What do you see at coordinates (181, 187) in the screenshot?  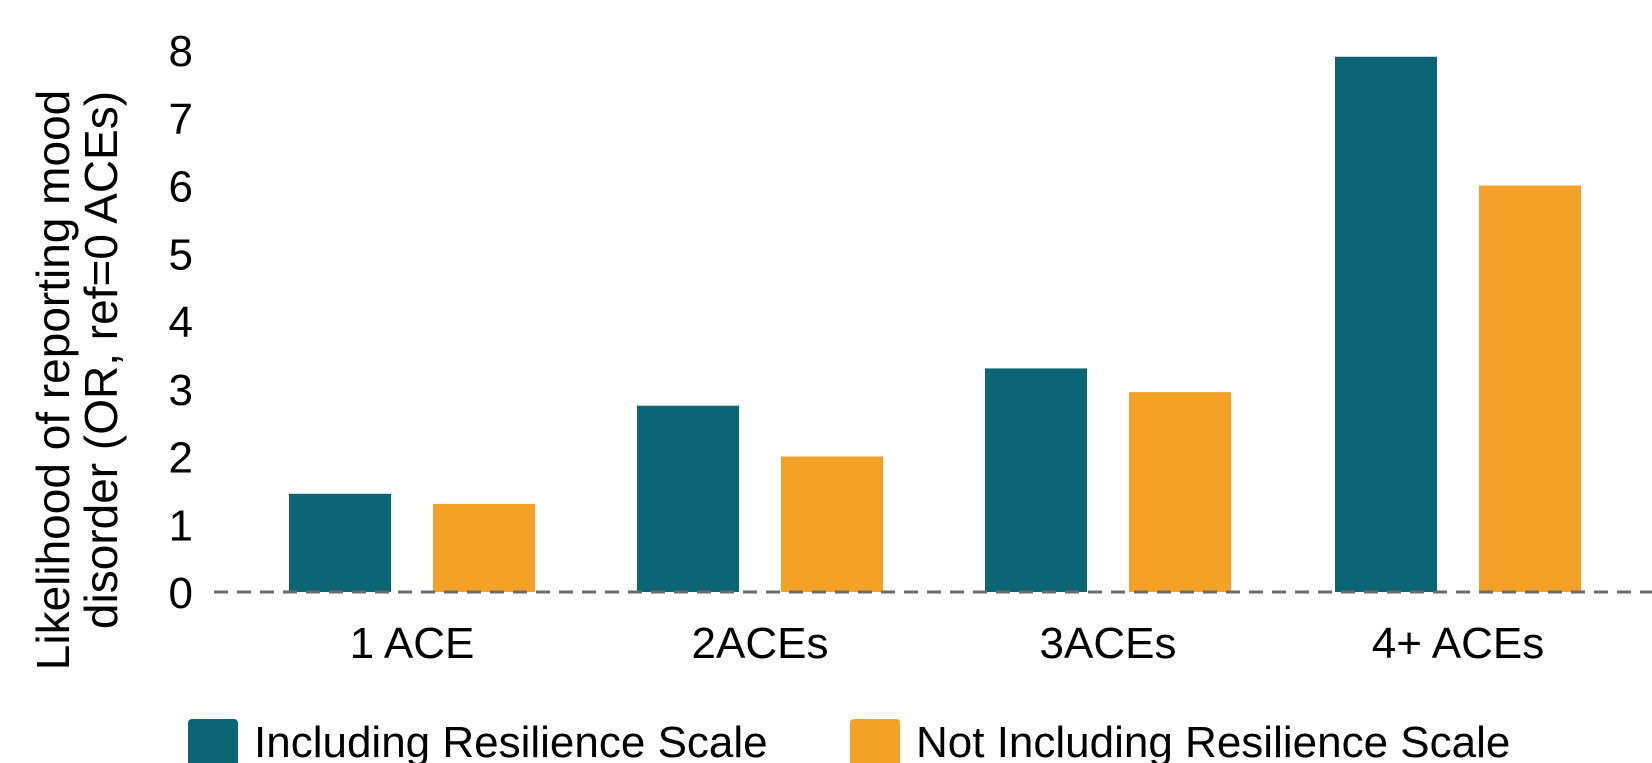 I see `y-tick-label: 6` at bounding box center [181, 187].